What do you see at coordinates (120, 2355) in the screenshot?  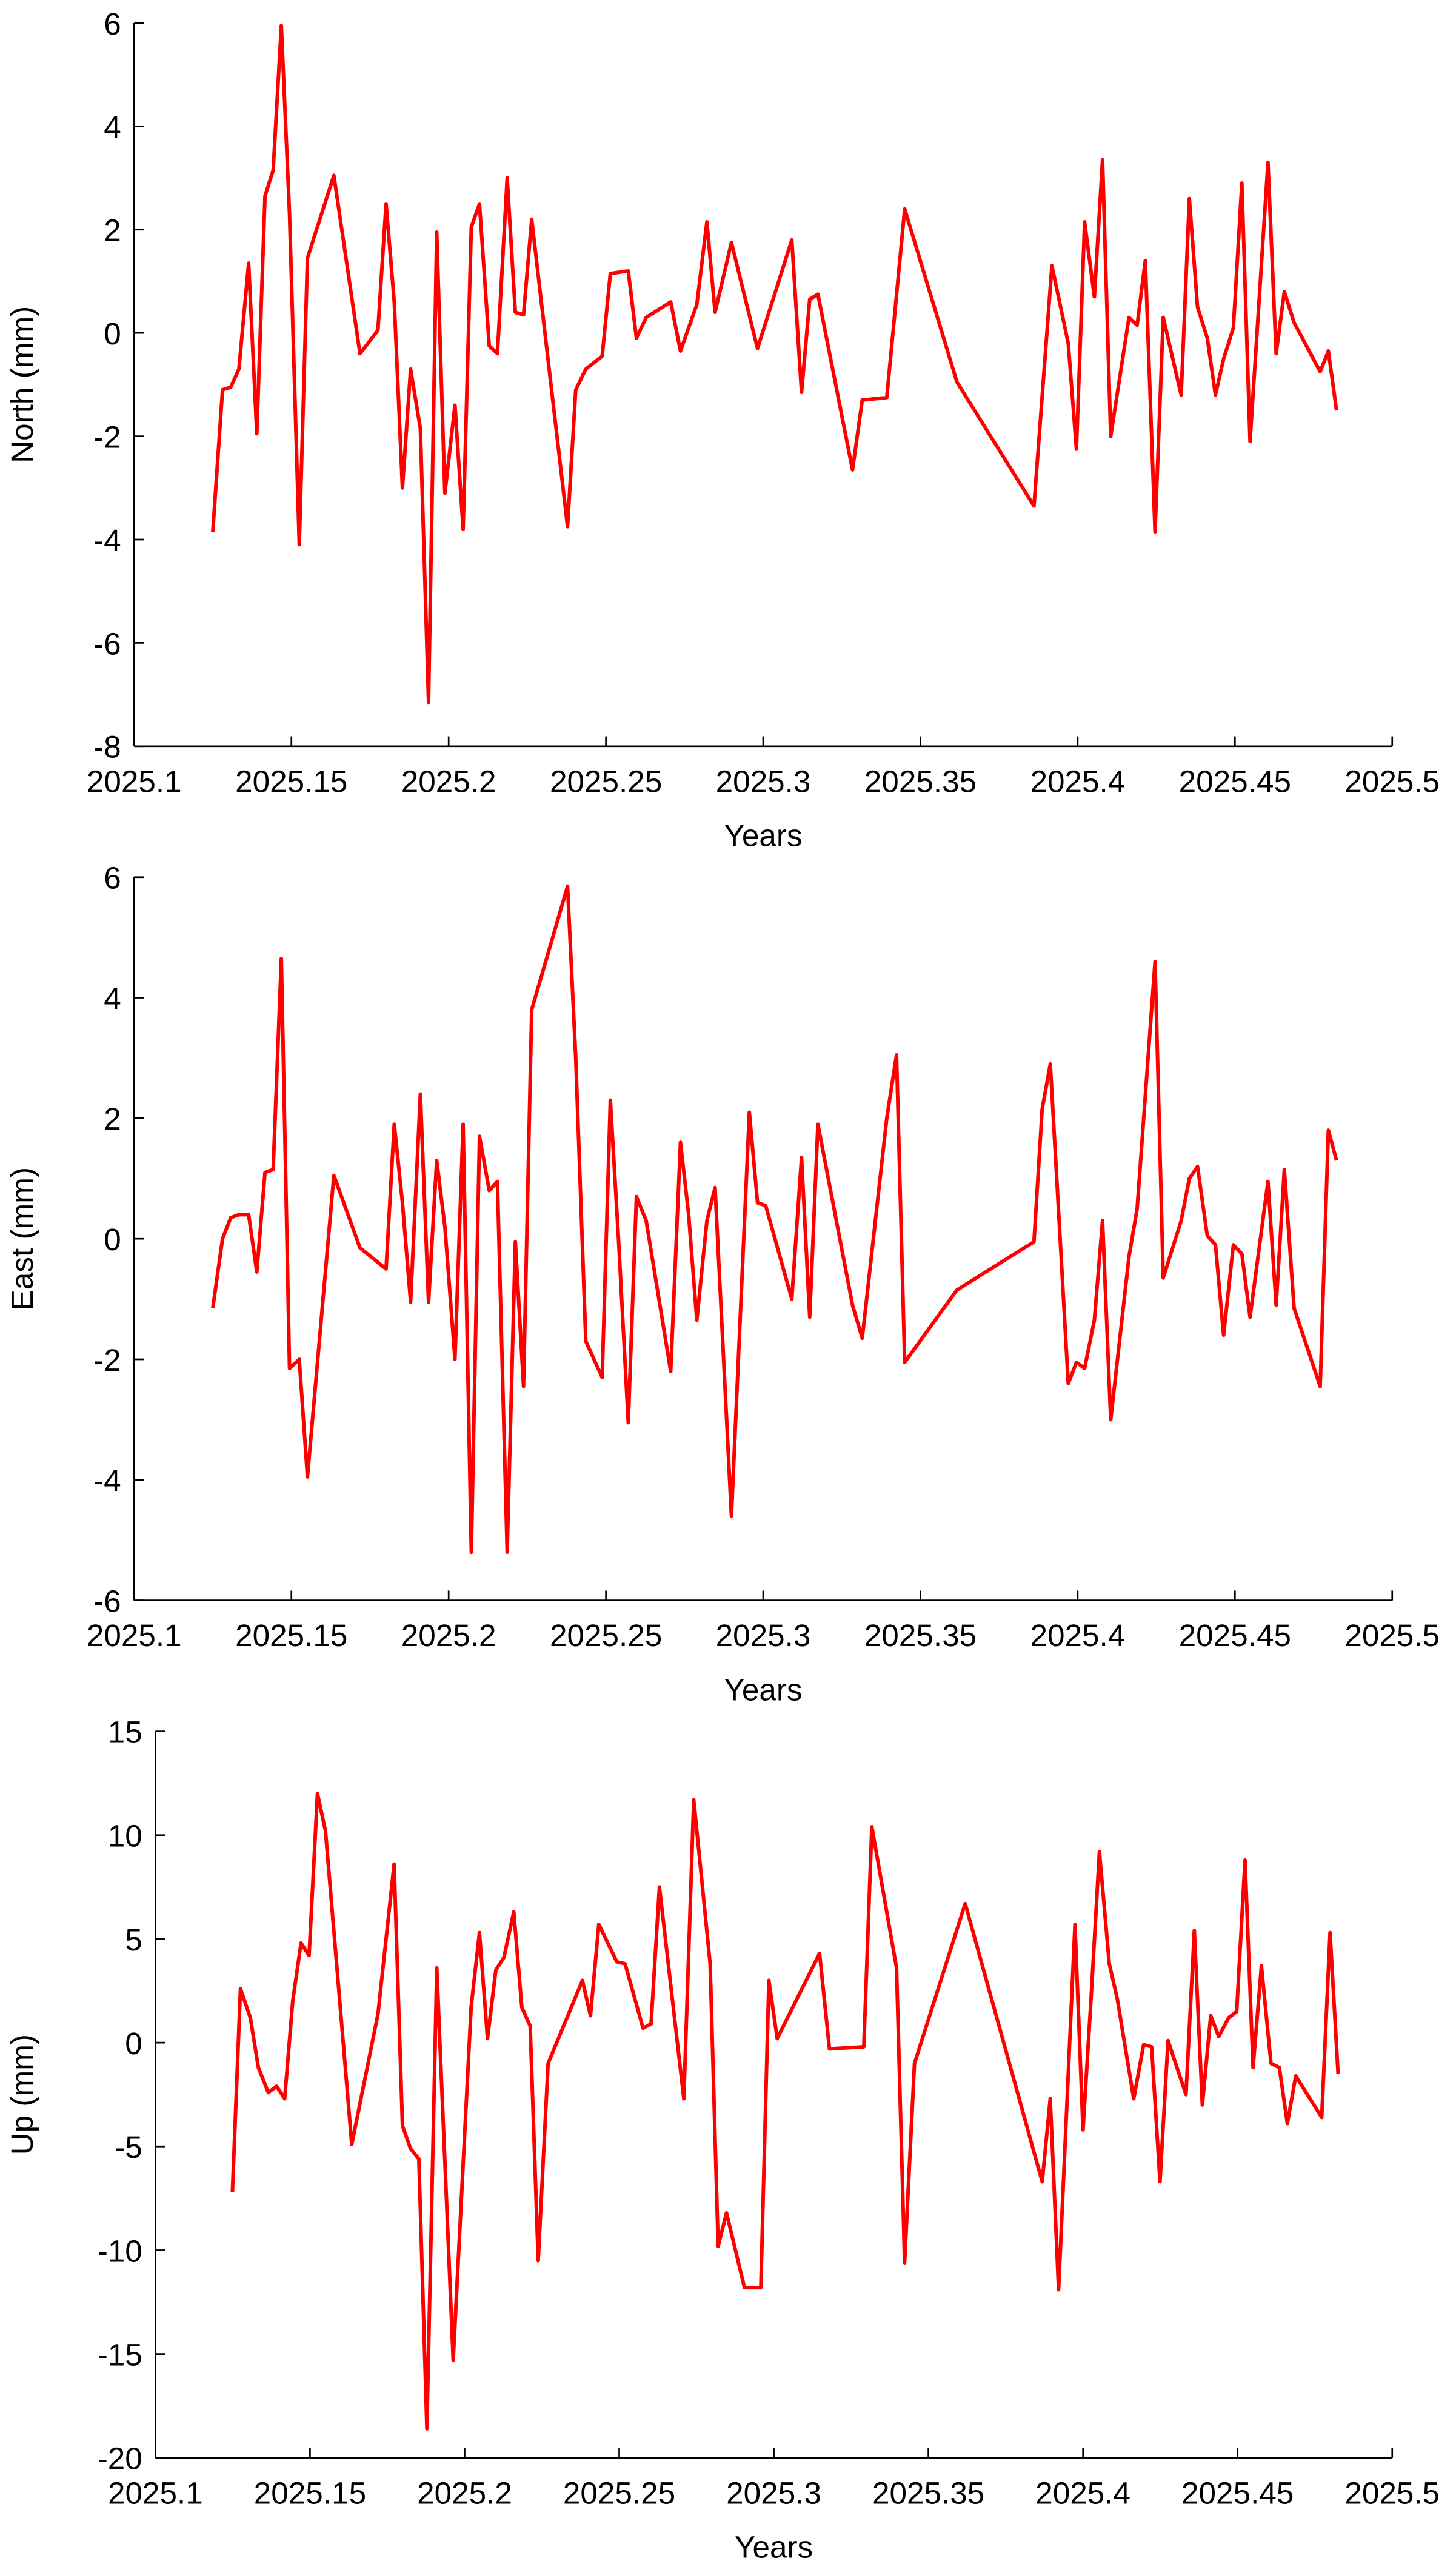 I see `y-tick-label: -15` at bounding box center [120, 2355].